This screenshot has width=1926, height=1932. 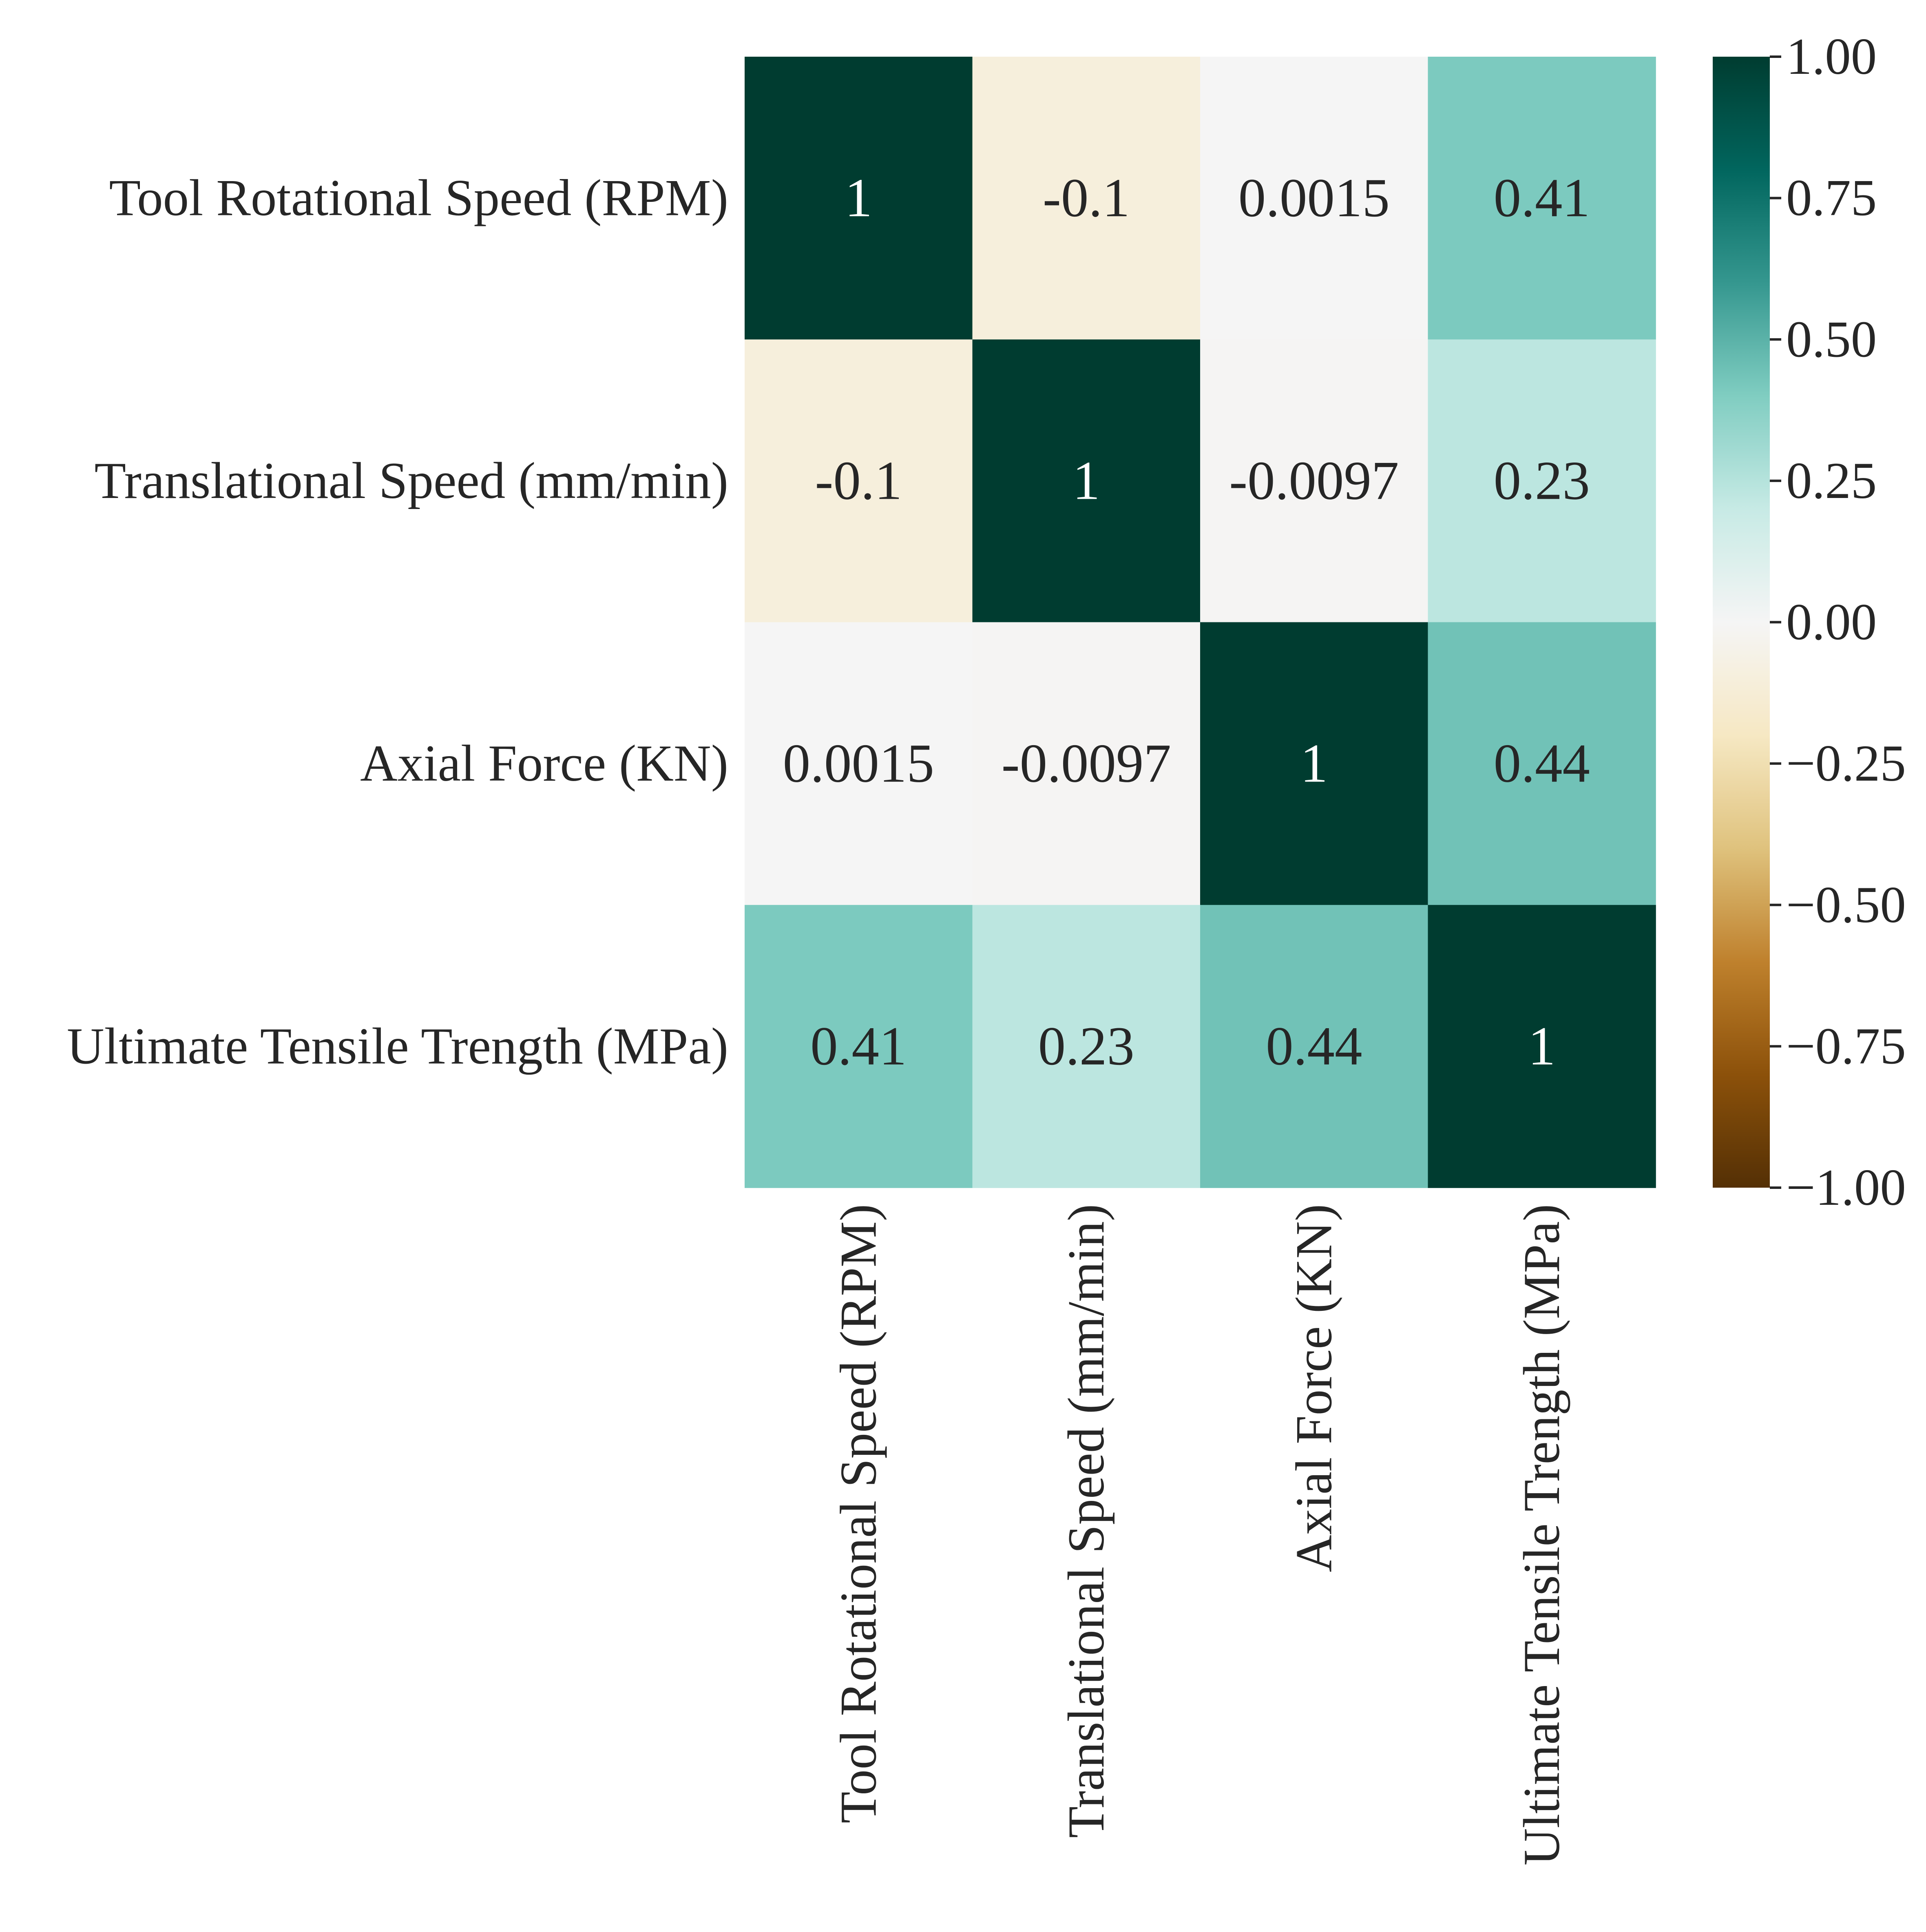 What do you see at coordinates (411, 480) in the screenshot?
I see `y-tick-label-1: Translational Speed (mm/min)` at bounding box center [411, 480].